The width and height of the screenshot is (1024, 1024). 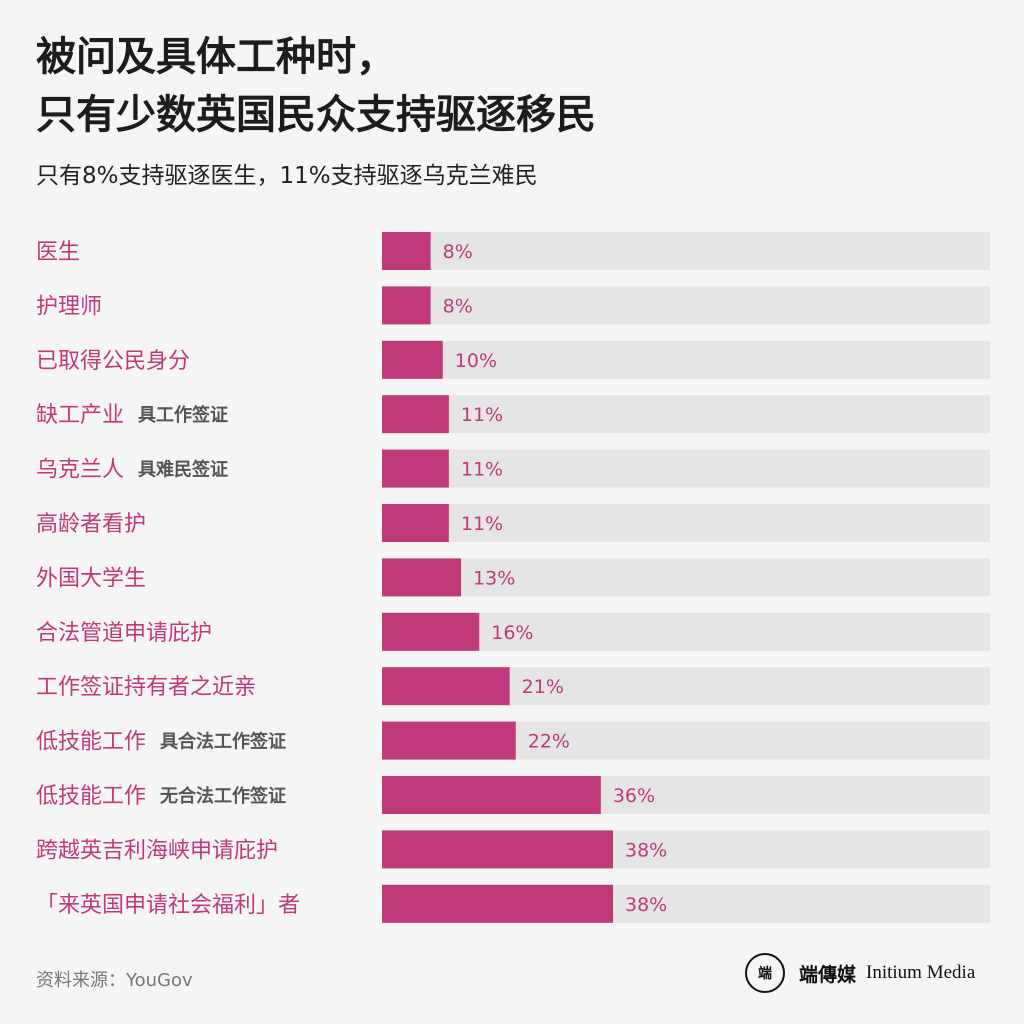 I want to click on category-note: 具工作签证, so click(x=183, y=415).